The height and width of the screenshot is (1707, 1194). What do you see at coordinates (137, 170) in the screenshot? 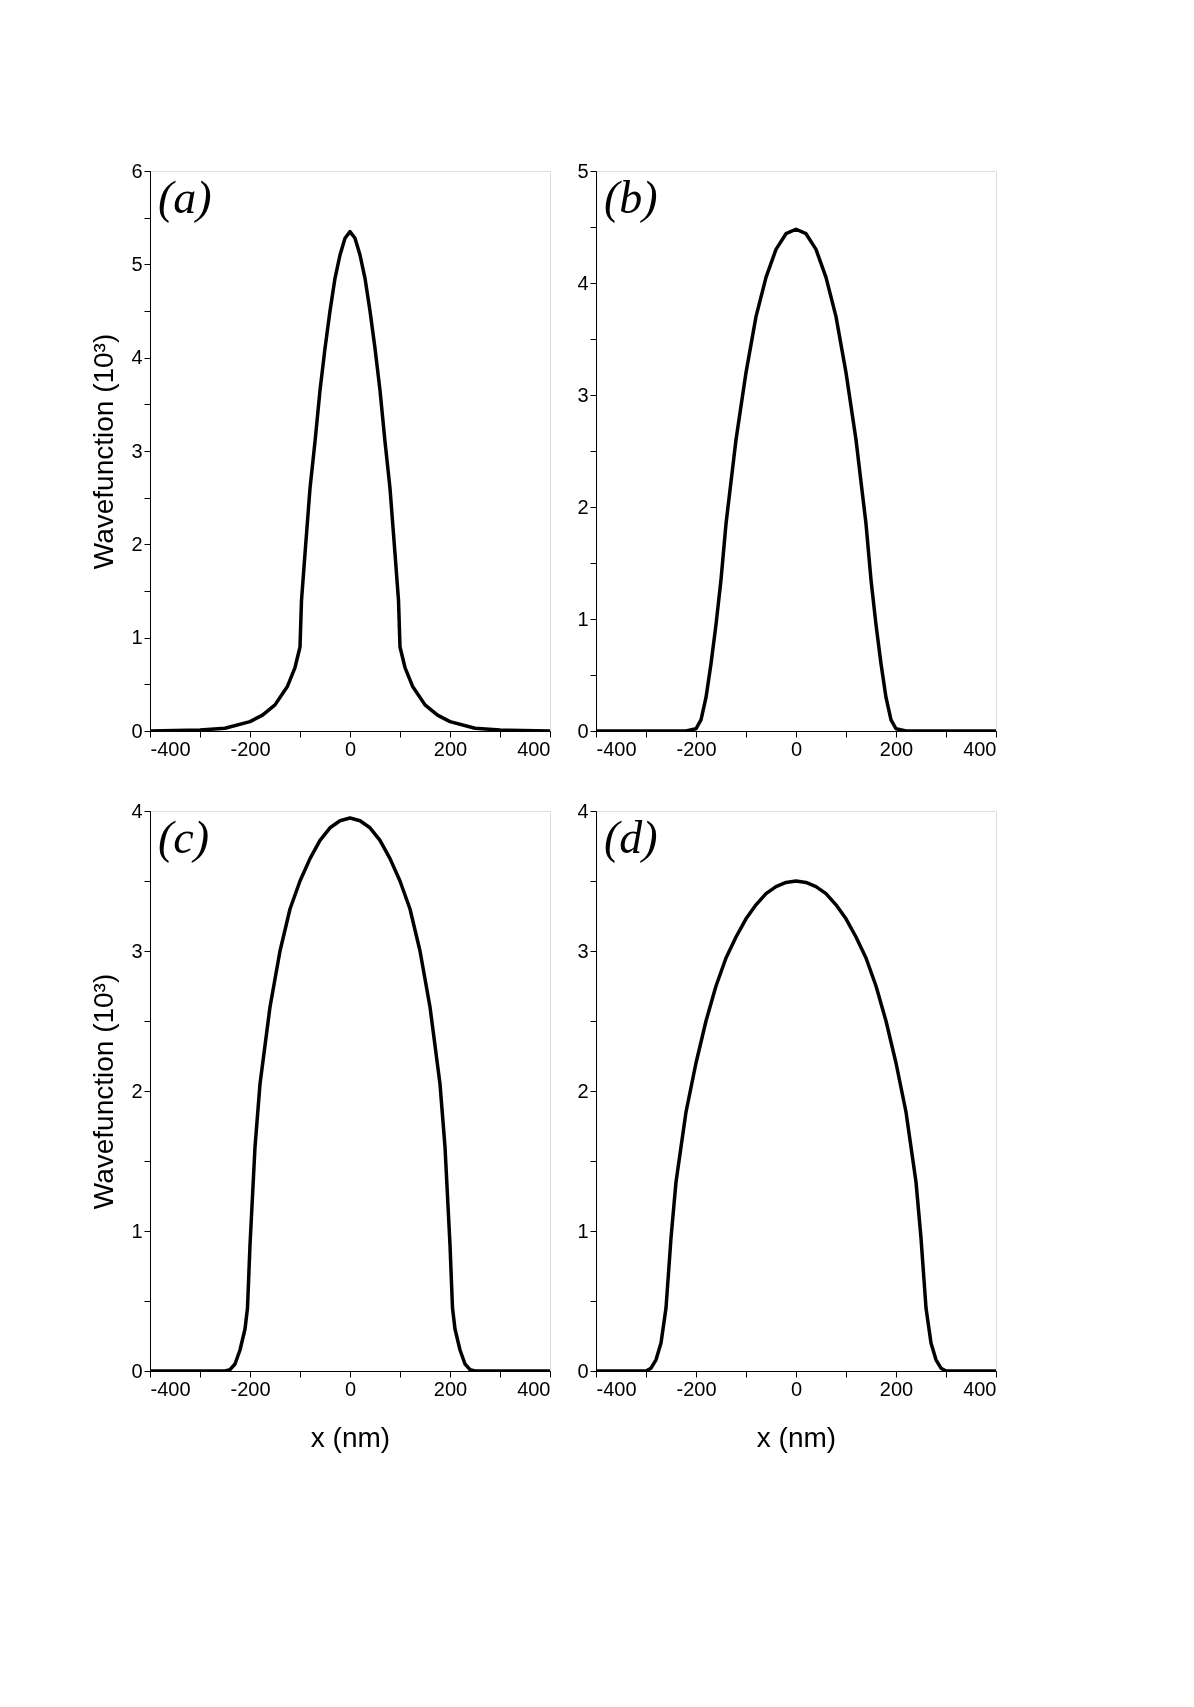
I see `y-tick-label: 6` at bounding box center [137, 170].